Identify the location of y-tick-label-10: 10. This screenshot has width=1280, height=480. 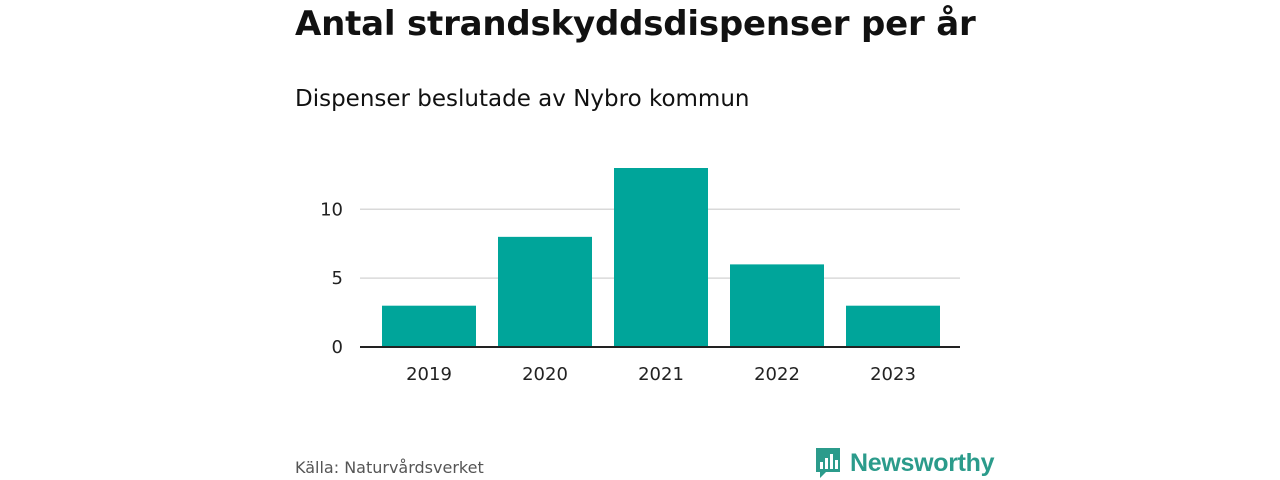
(331, 209).